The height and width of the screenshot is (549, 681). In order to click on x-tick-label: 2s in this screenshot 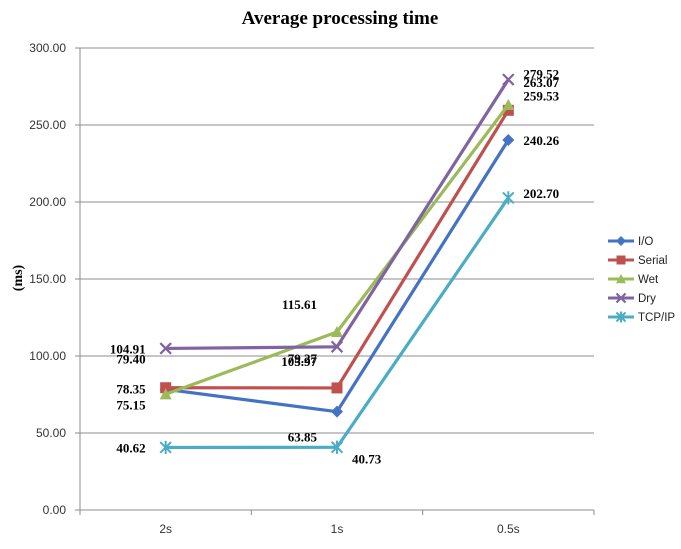, I will do `click(165, 529)`.